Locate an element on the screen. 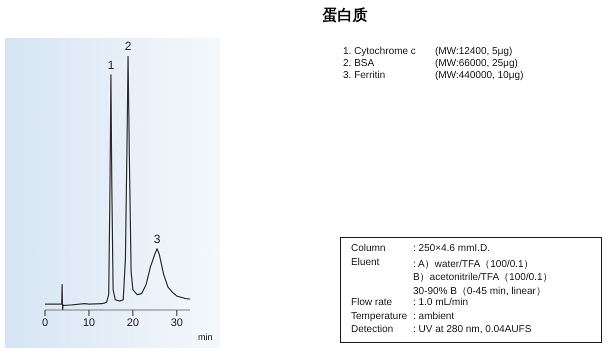 This screenshot has width=611, height=358. text: Flow rate is located at coordinates (371, 302).